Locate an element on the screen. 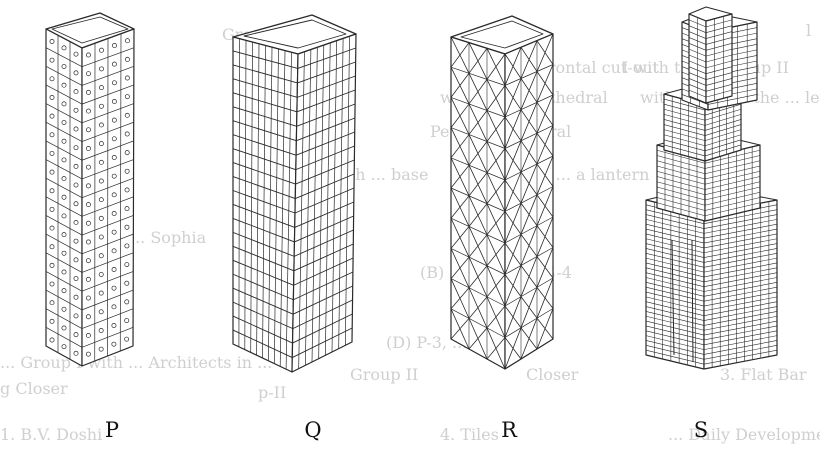  tower-p-perforated-tube is located at coordinates (90, 189).